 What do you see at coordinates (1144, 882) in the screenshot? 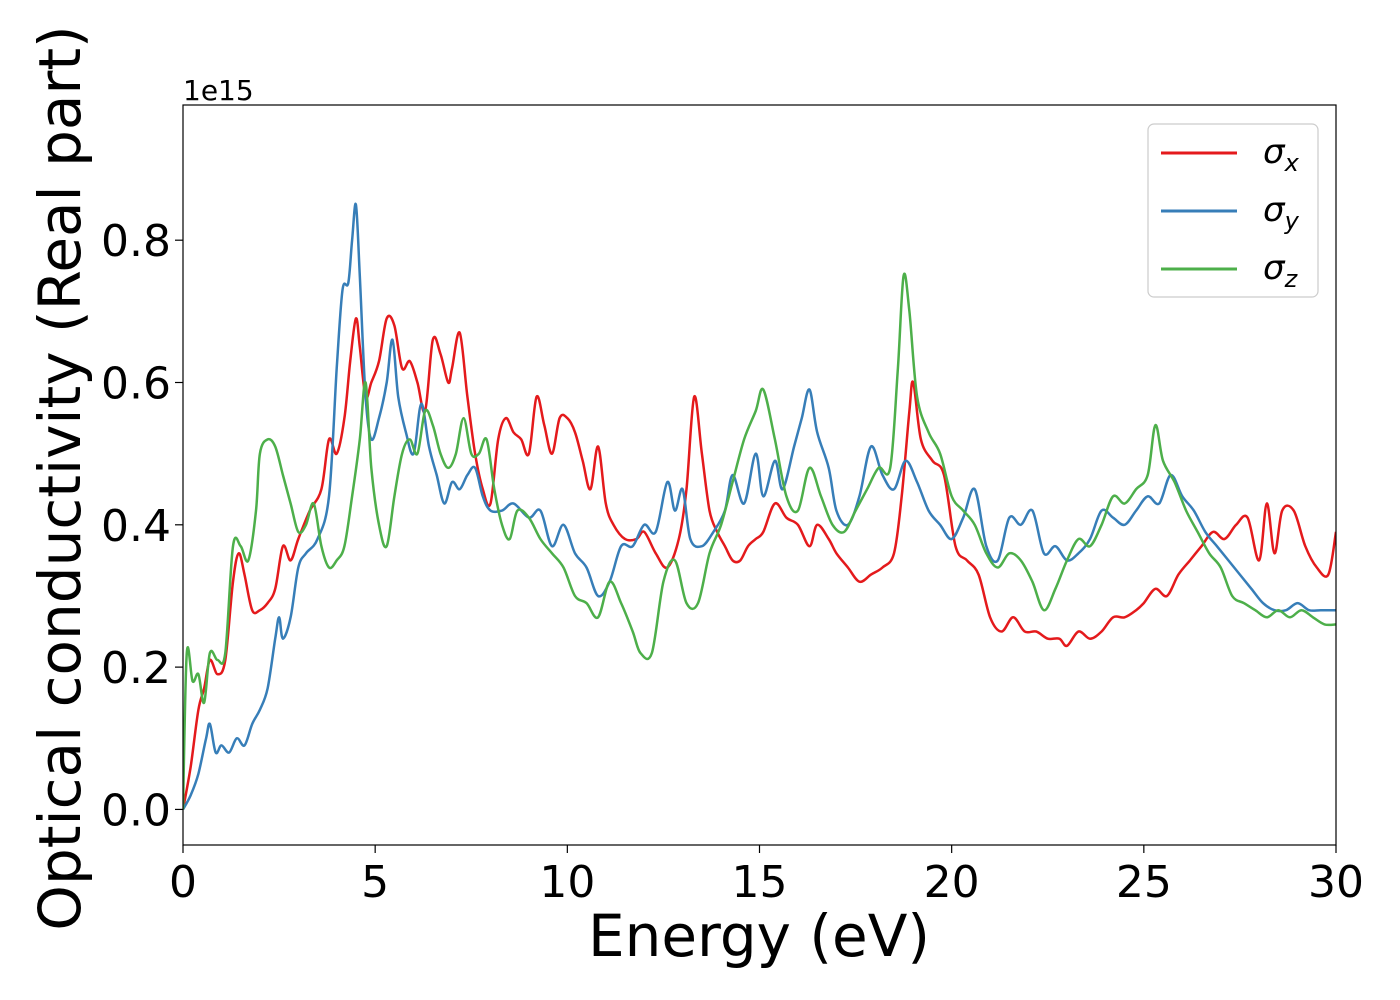
I see `x-tick-label: 25` at bounding box center [1144, 882].